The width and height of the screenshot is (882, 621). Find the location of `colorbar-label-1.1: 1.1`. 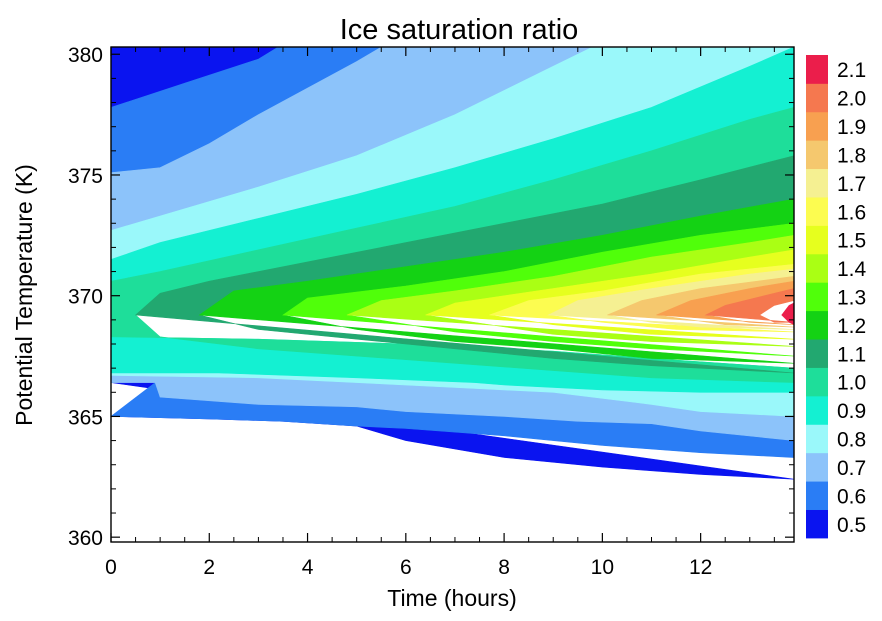

colorbar-label-1.1: 1.1 is located at coordinates (851, 354).